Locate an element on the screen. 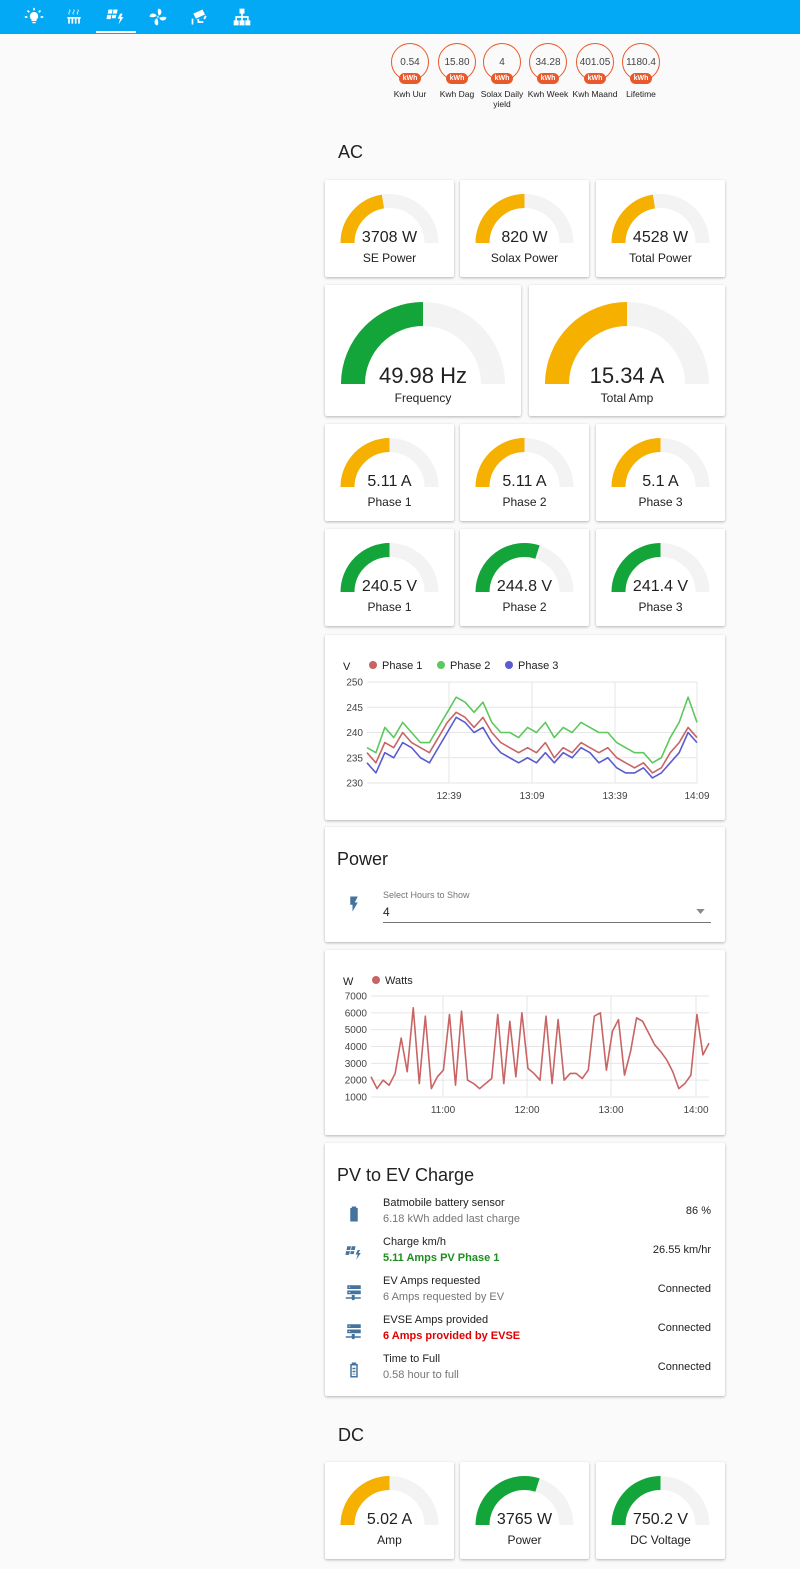  gauge-name: Phase 1 is located at coordinates (389, 607).